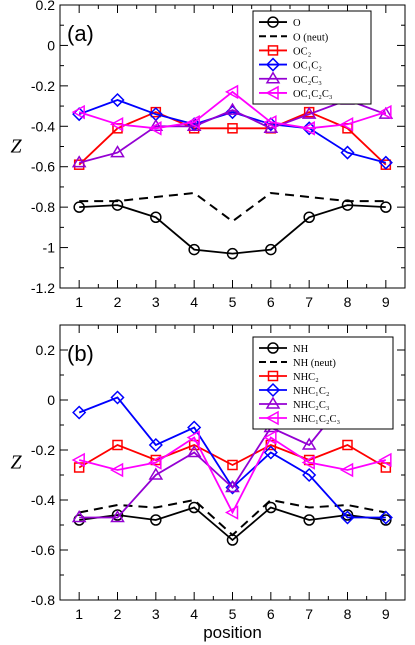 The width and height of the screenshot is (415, 645). Describe the element at coordinates (43, 86) in the screenshot. I see `y-tick-label: -0.2` at that location.